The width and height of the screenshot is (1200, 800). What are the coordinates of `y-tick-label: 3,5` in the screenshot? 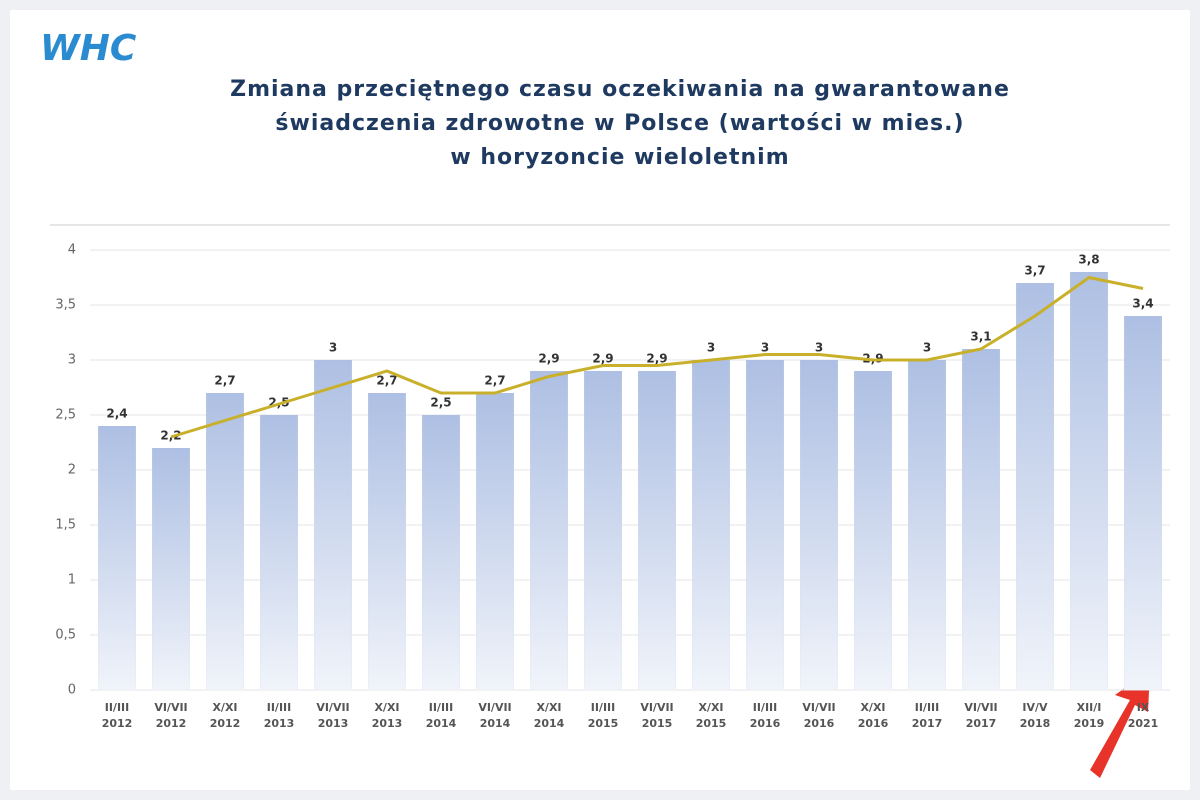 It's located at (65, 305).